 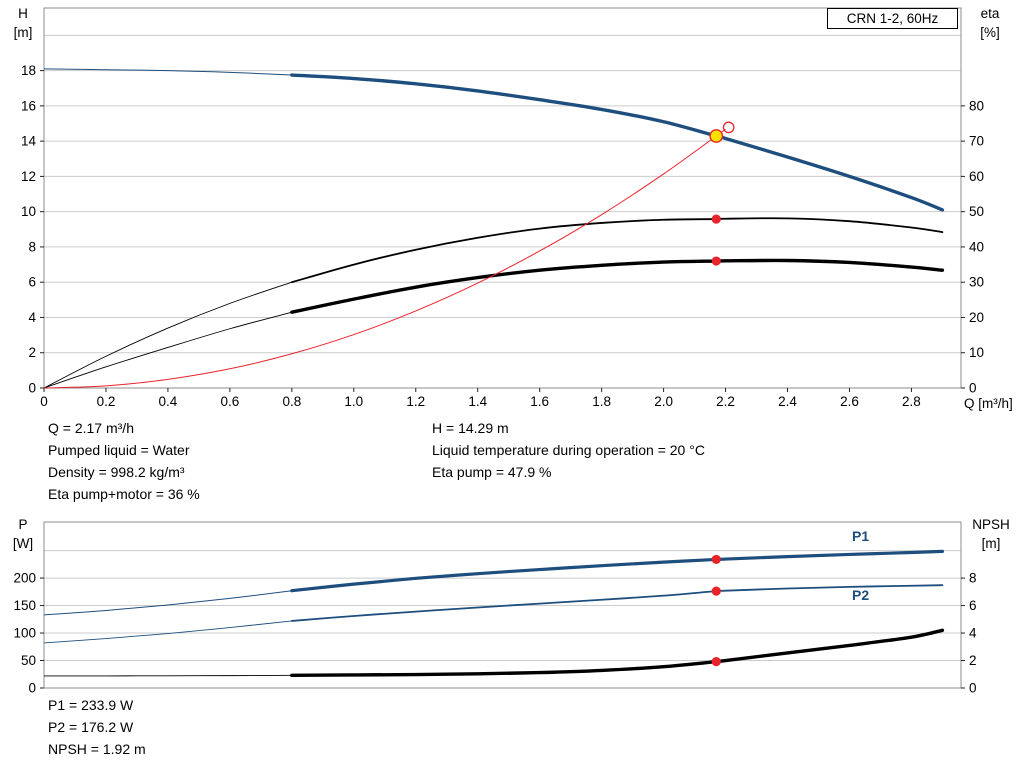 What do you see at coordinates (23, 32) in the screenshot?
I see `axis-title-h-unit: [m]` at bounding box center [23, 32].